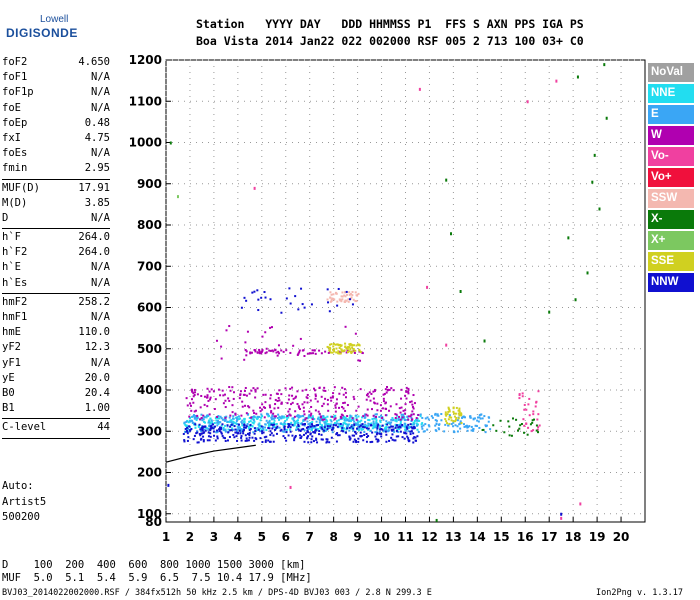 Image resolution: width=700 pixels, height=600 pixels. Describe the element at coordinates (15, 168) in the screenshot. I see `param-name: fmin` at that location.